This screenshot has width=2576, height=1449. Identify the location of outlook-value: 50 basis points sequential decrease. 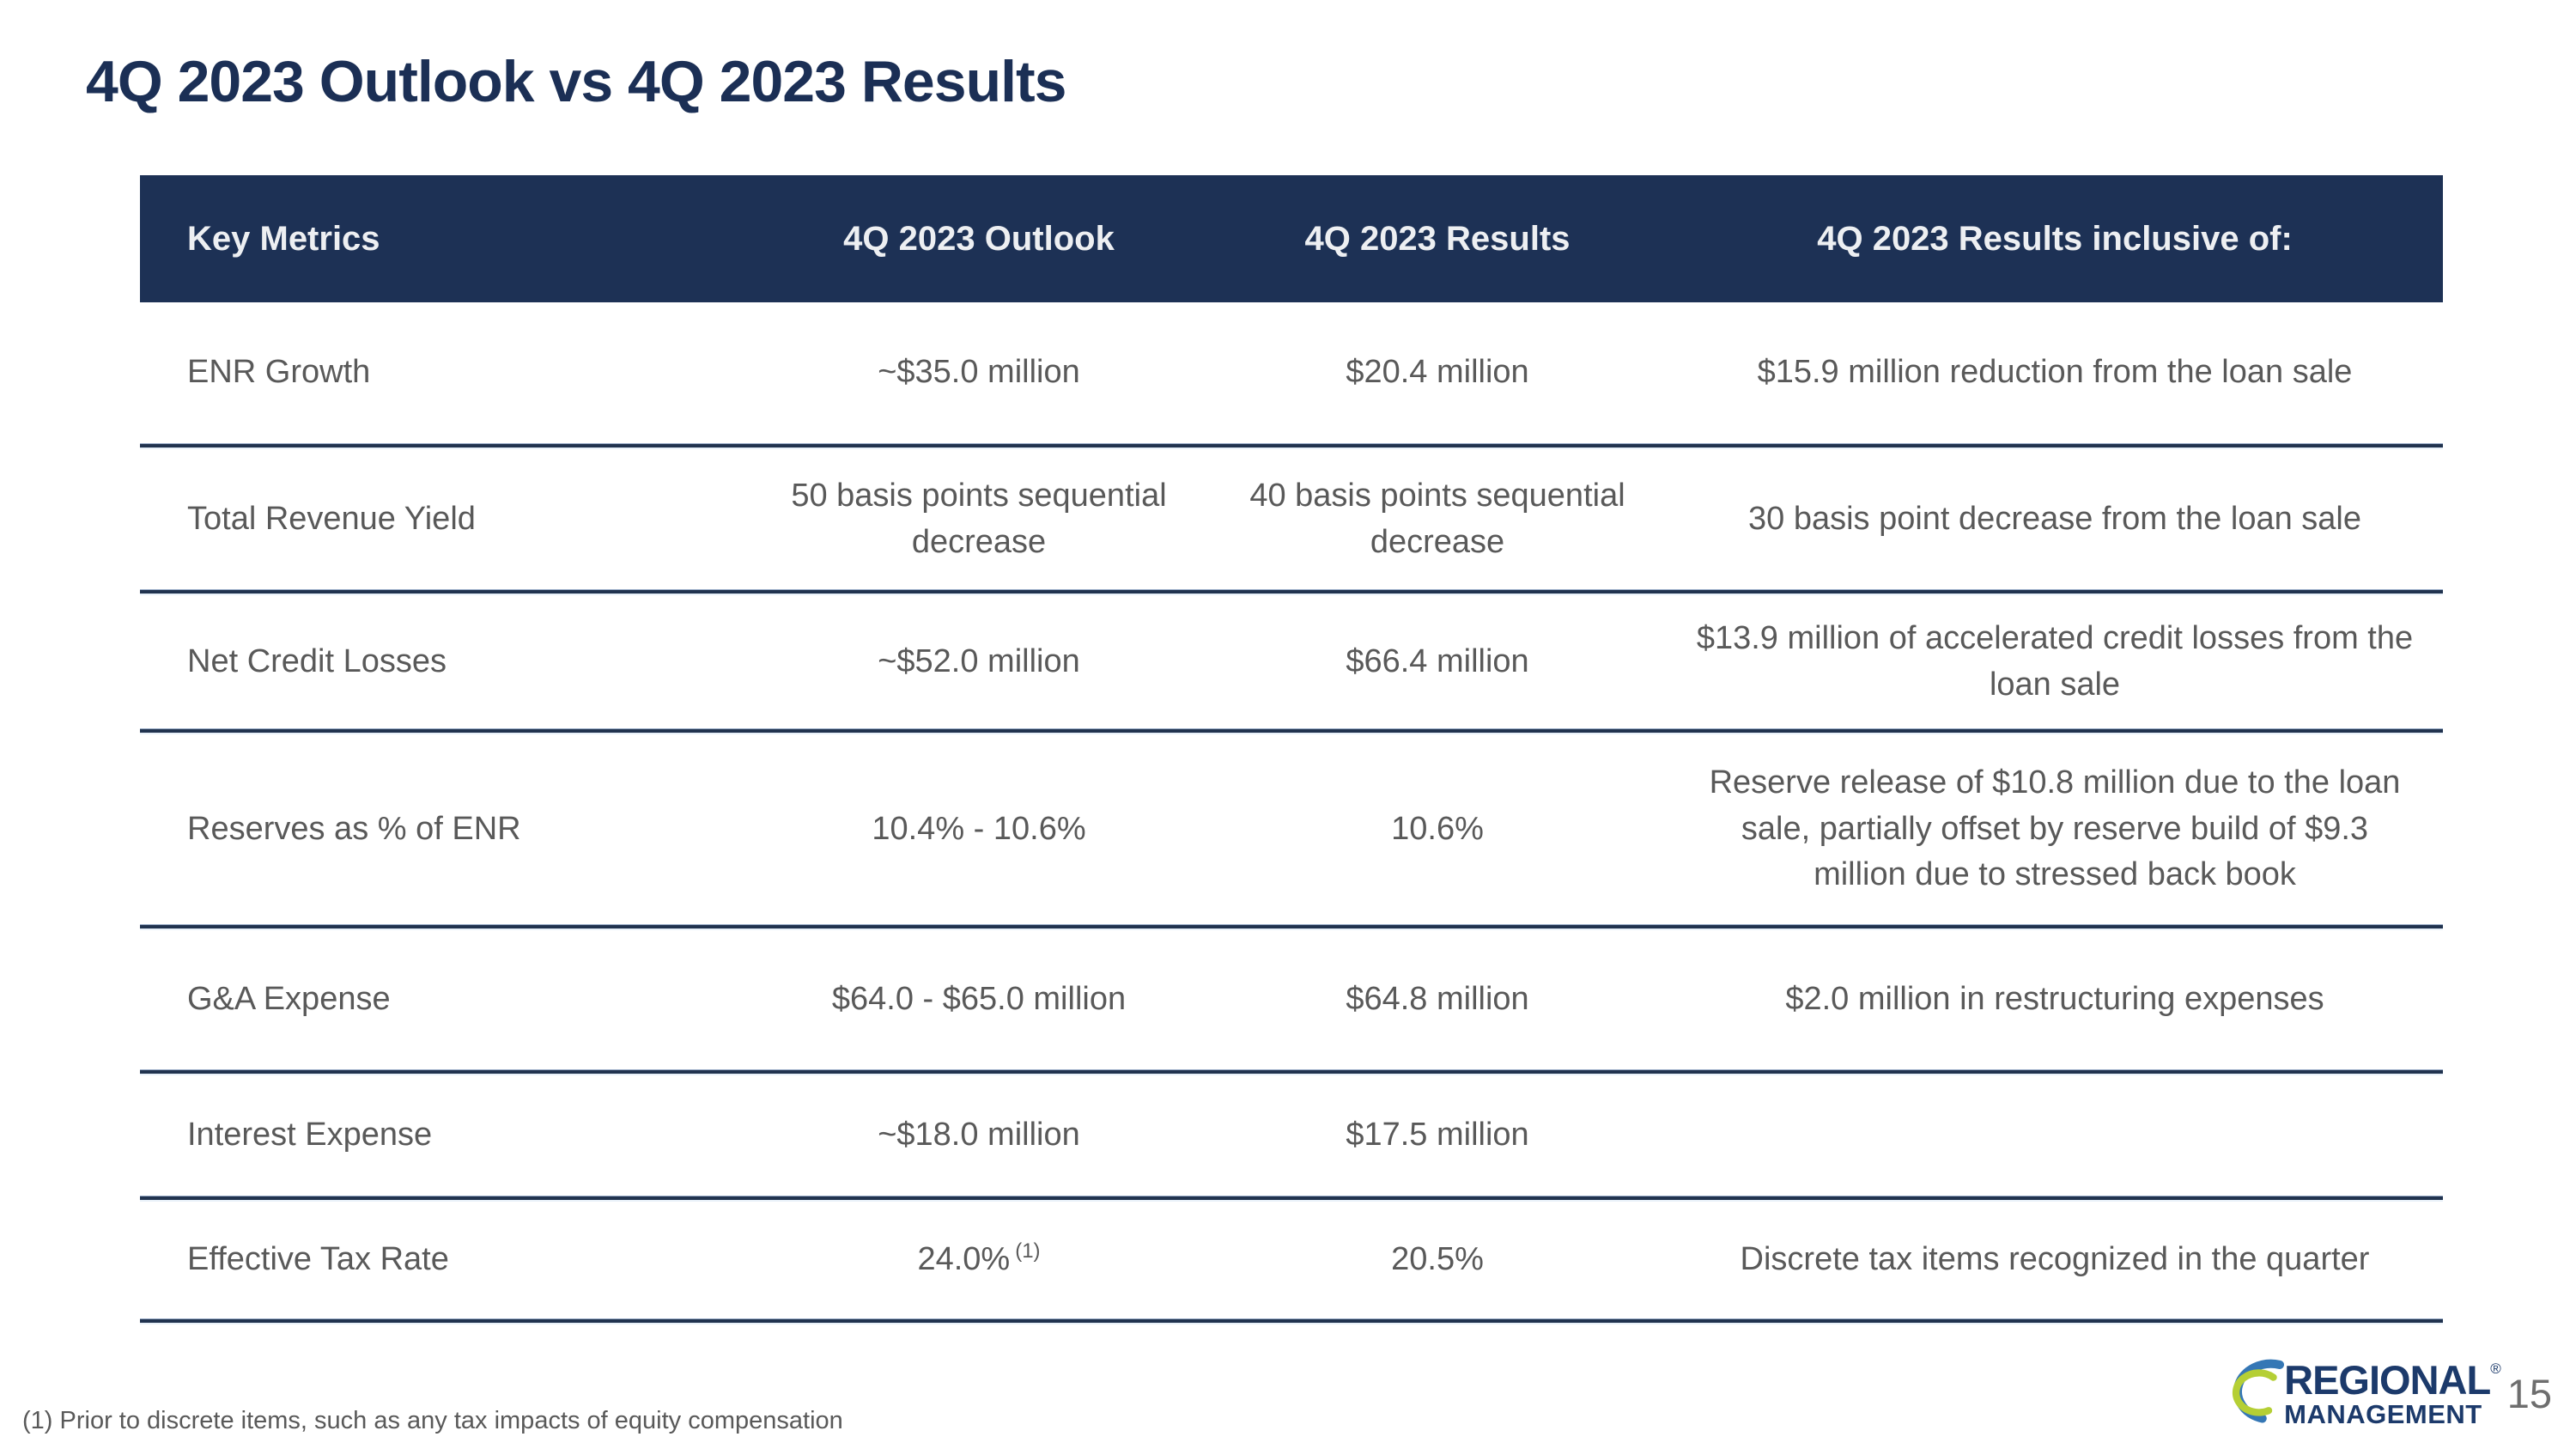
(979, 518).